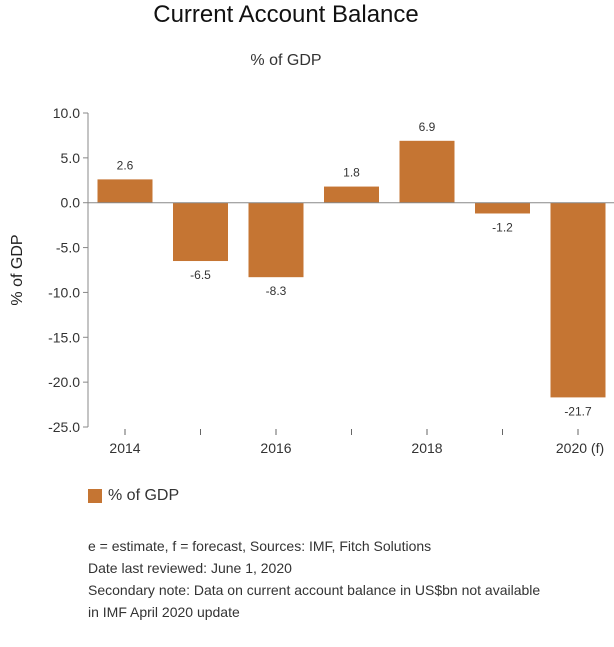  What do you see at coordinates (95, 496) in the screenshot?
I see `legend-swatch` at bounding box center [95, 496].